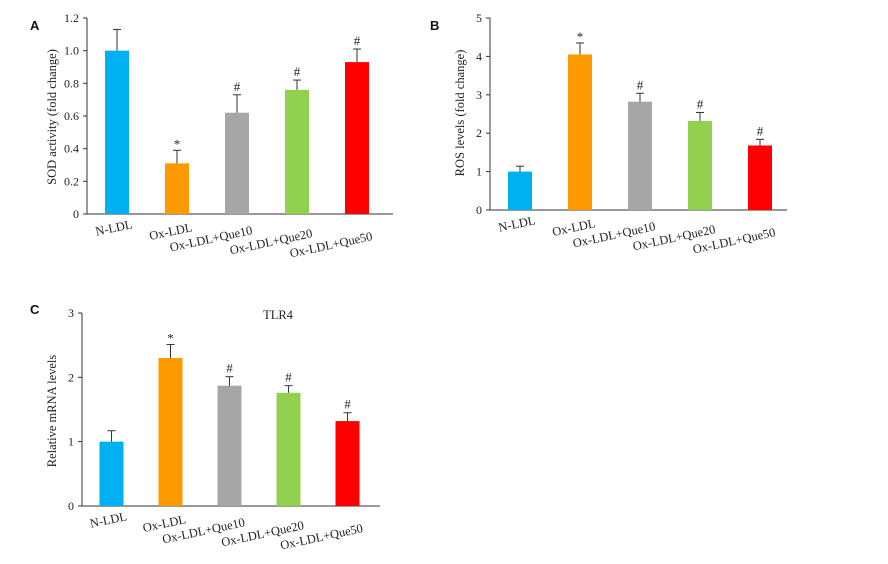  Describe the element at coordinates (75, 409) in the screenshot. I see `y-ticks: 0 1 2 3` at that location.